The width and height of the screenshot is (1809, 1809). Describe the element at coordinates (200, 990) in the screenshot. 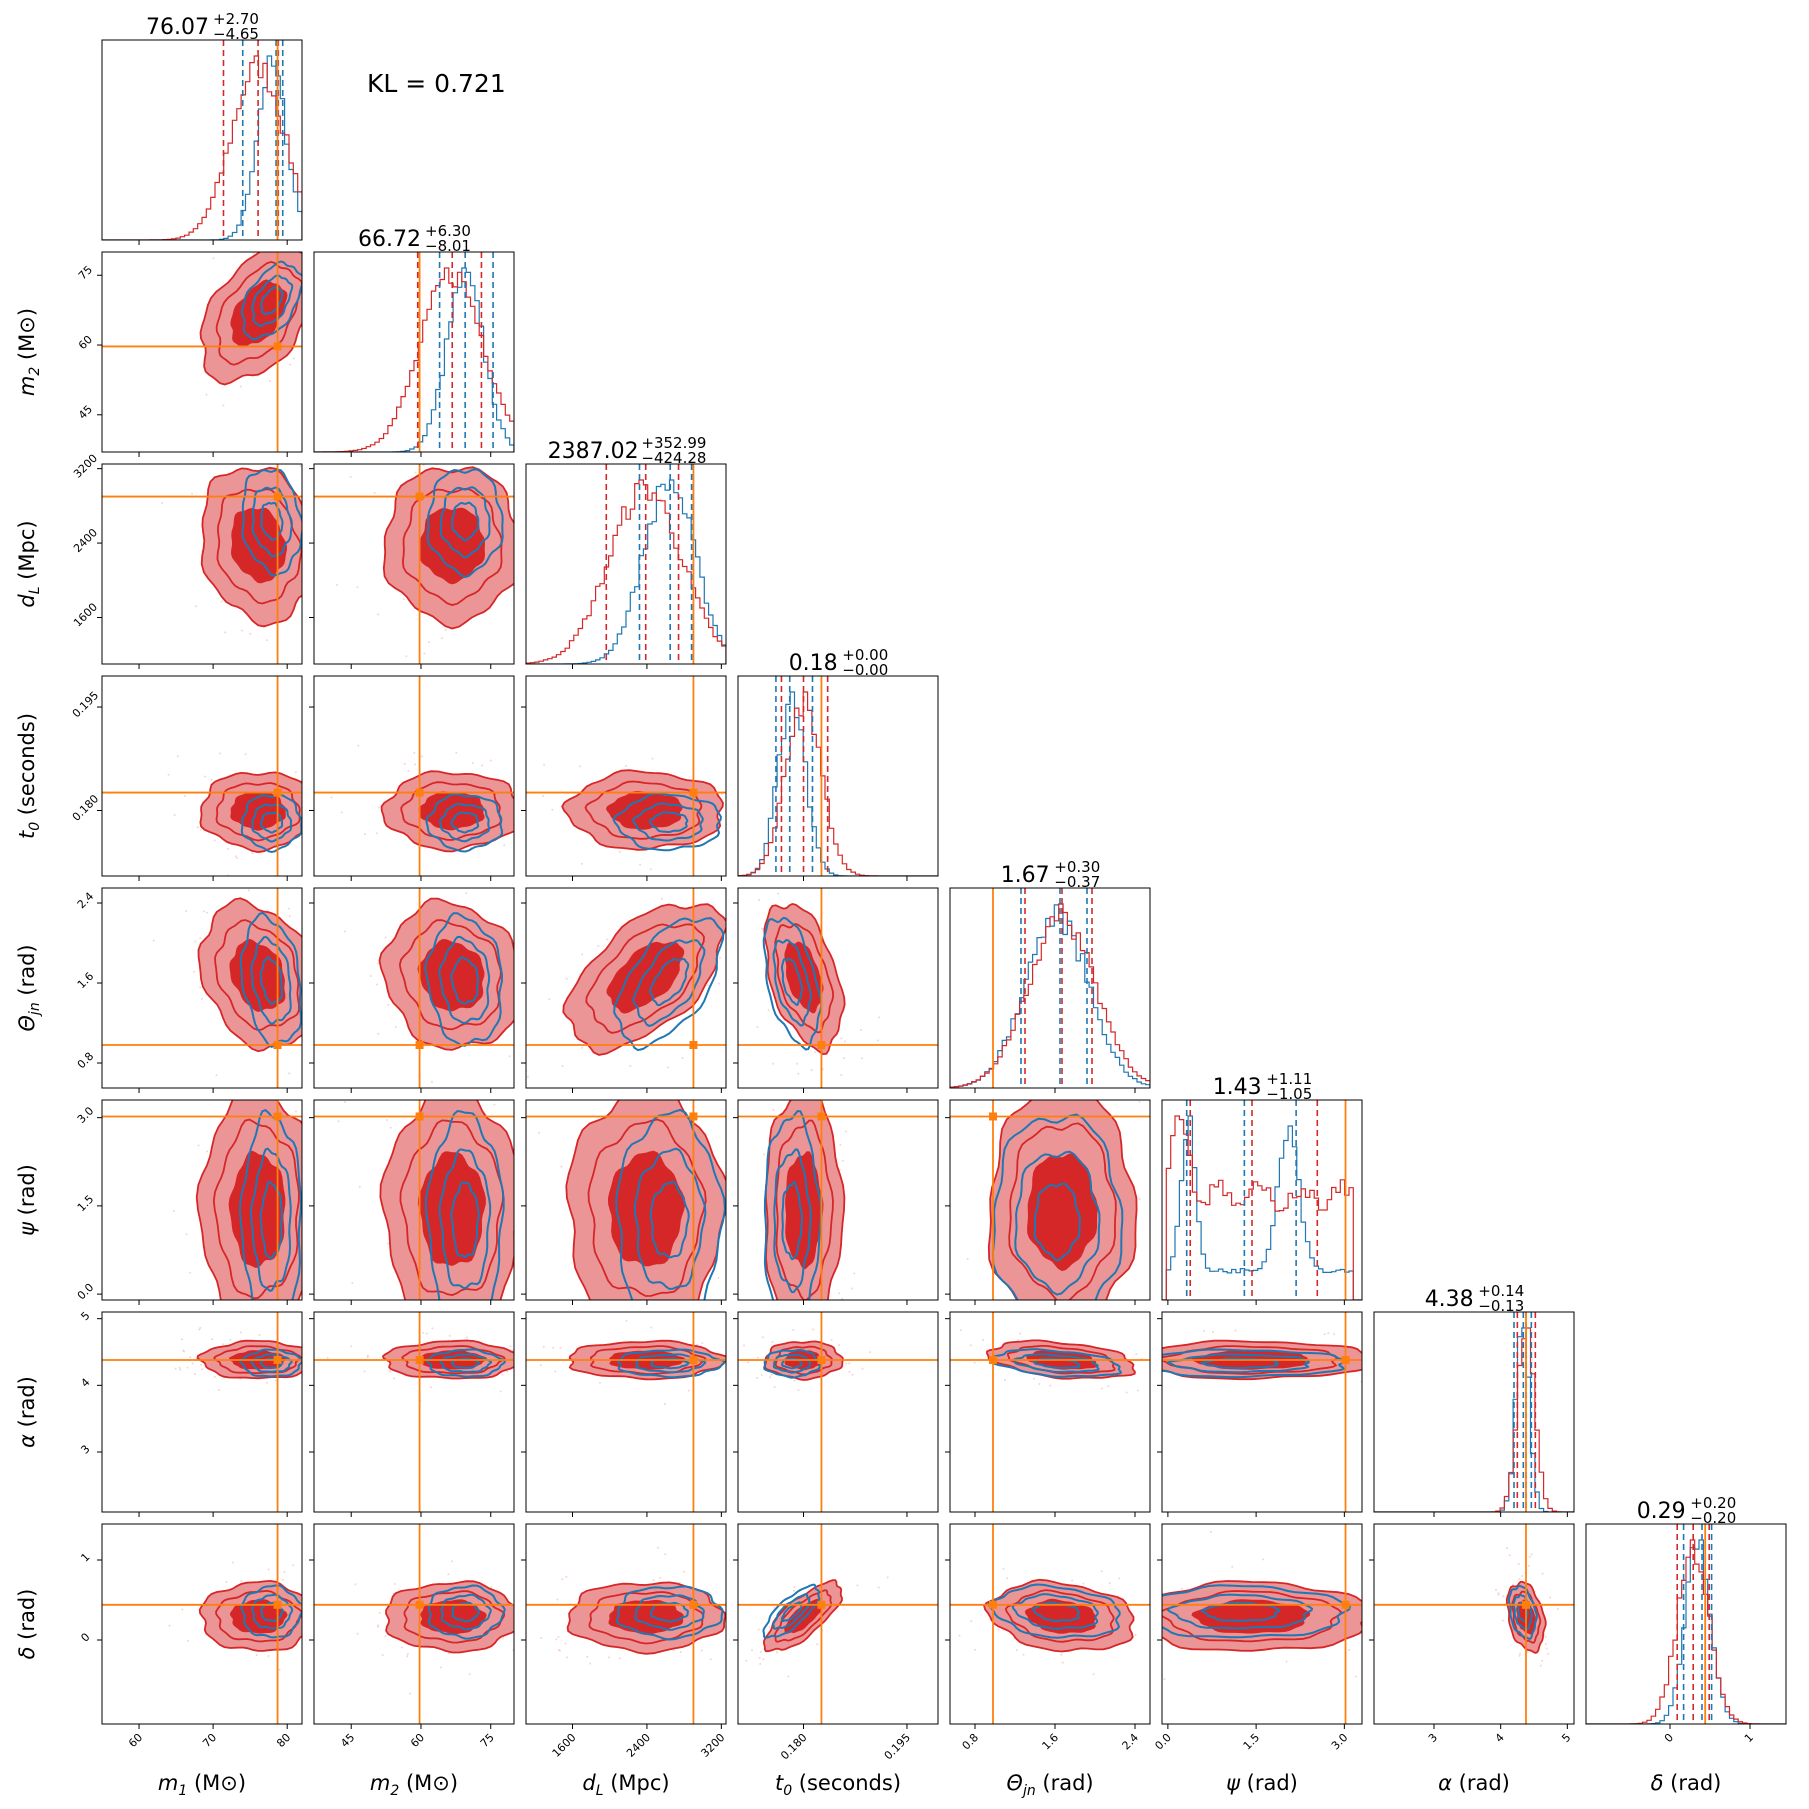

I see `scatter-panel-m1-theta_jn: 0.8 1.6 2.4` at that location.